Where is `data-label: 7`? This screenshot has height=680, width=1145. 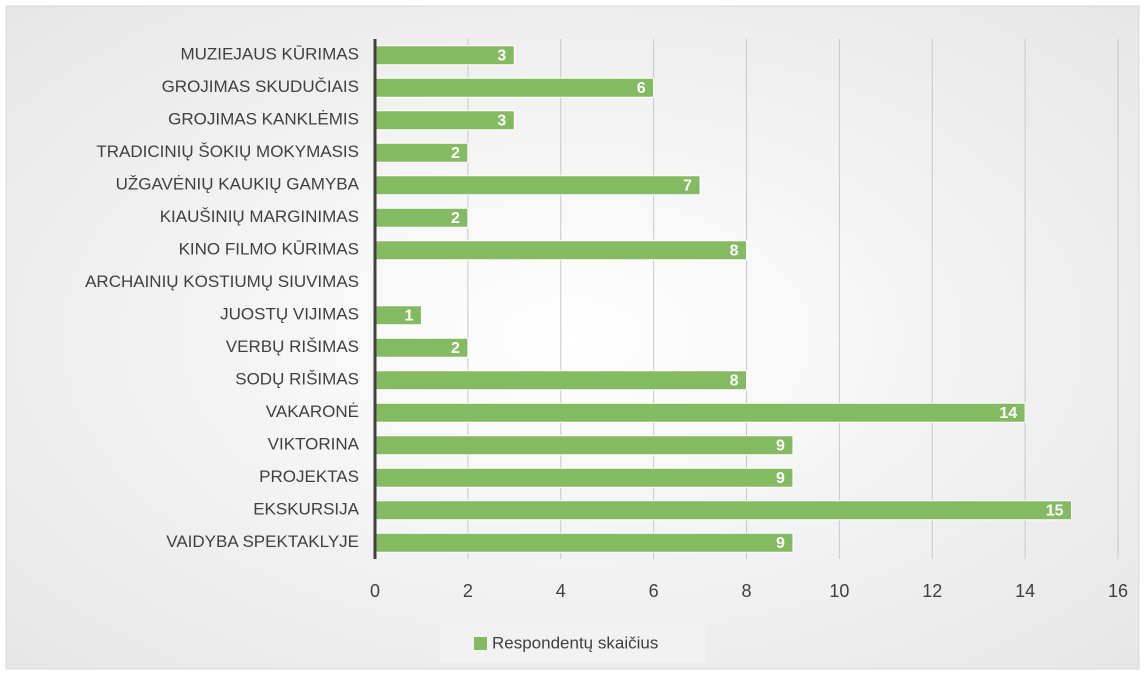
data-label: 7 is located at coordinates (687, 185).